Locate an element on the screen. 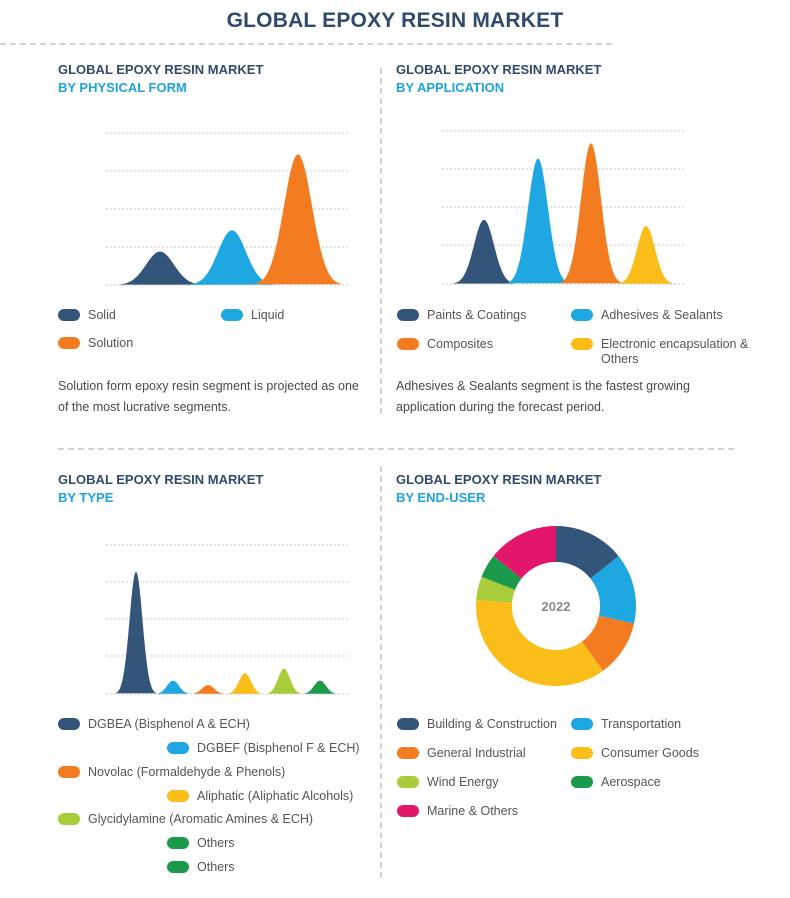  donut-hole is located at coordinates (556, 606).